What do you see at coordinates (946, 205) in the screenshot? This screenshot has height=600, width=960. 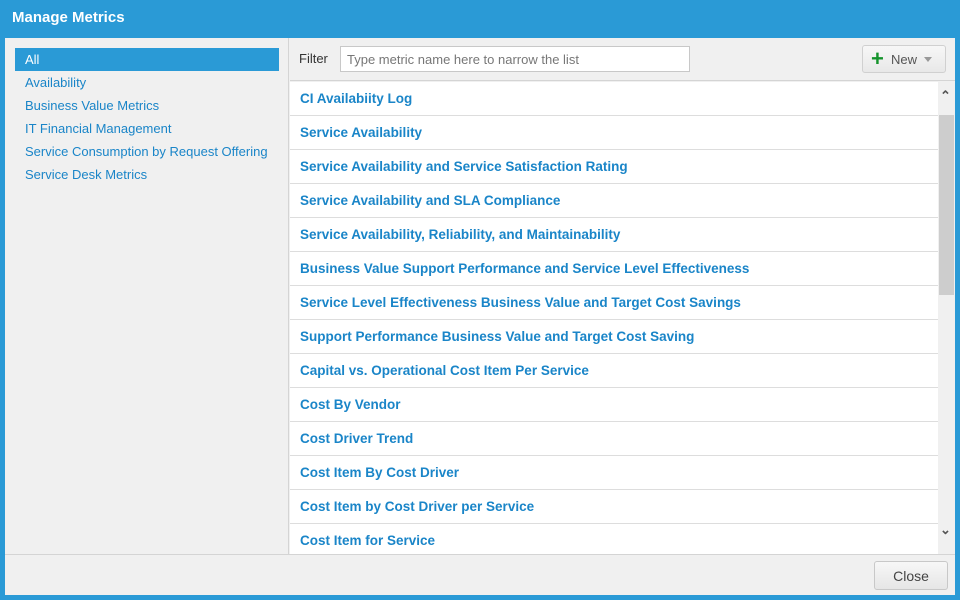 I see `scrollbar-thumb` at bounding box center [946, 205].